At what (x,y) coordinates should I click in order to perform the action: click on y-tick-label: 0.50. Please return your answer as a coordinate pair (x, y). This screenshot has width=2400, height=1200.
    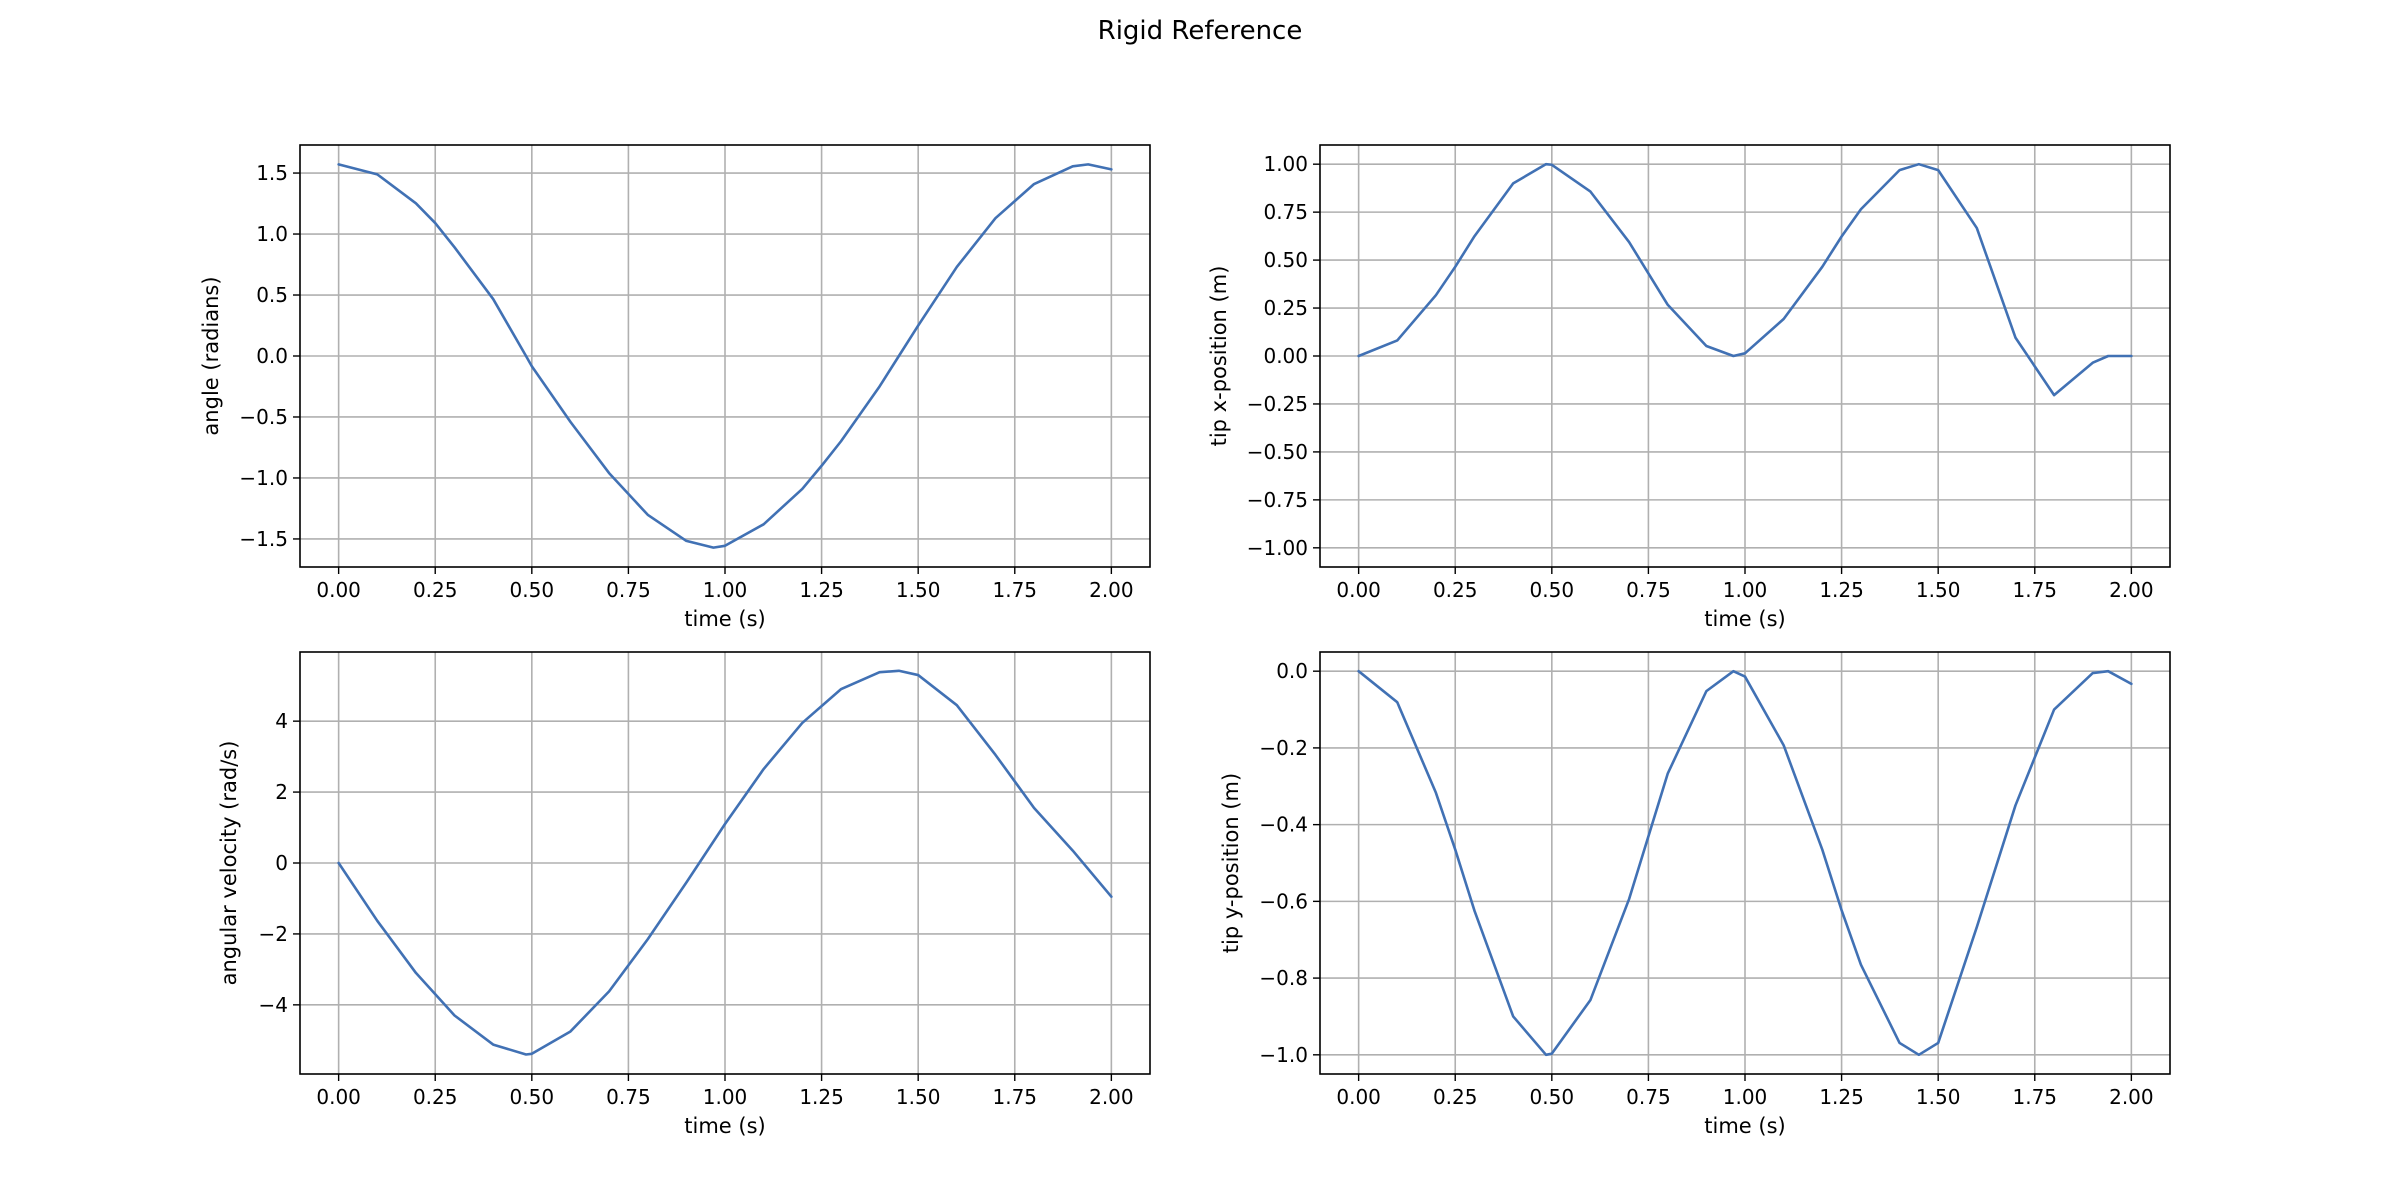
    Looking at the image, I should click on (1285, 260).